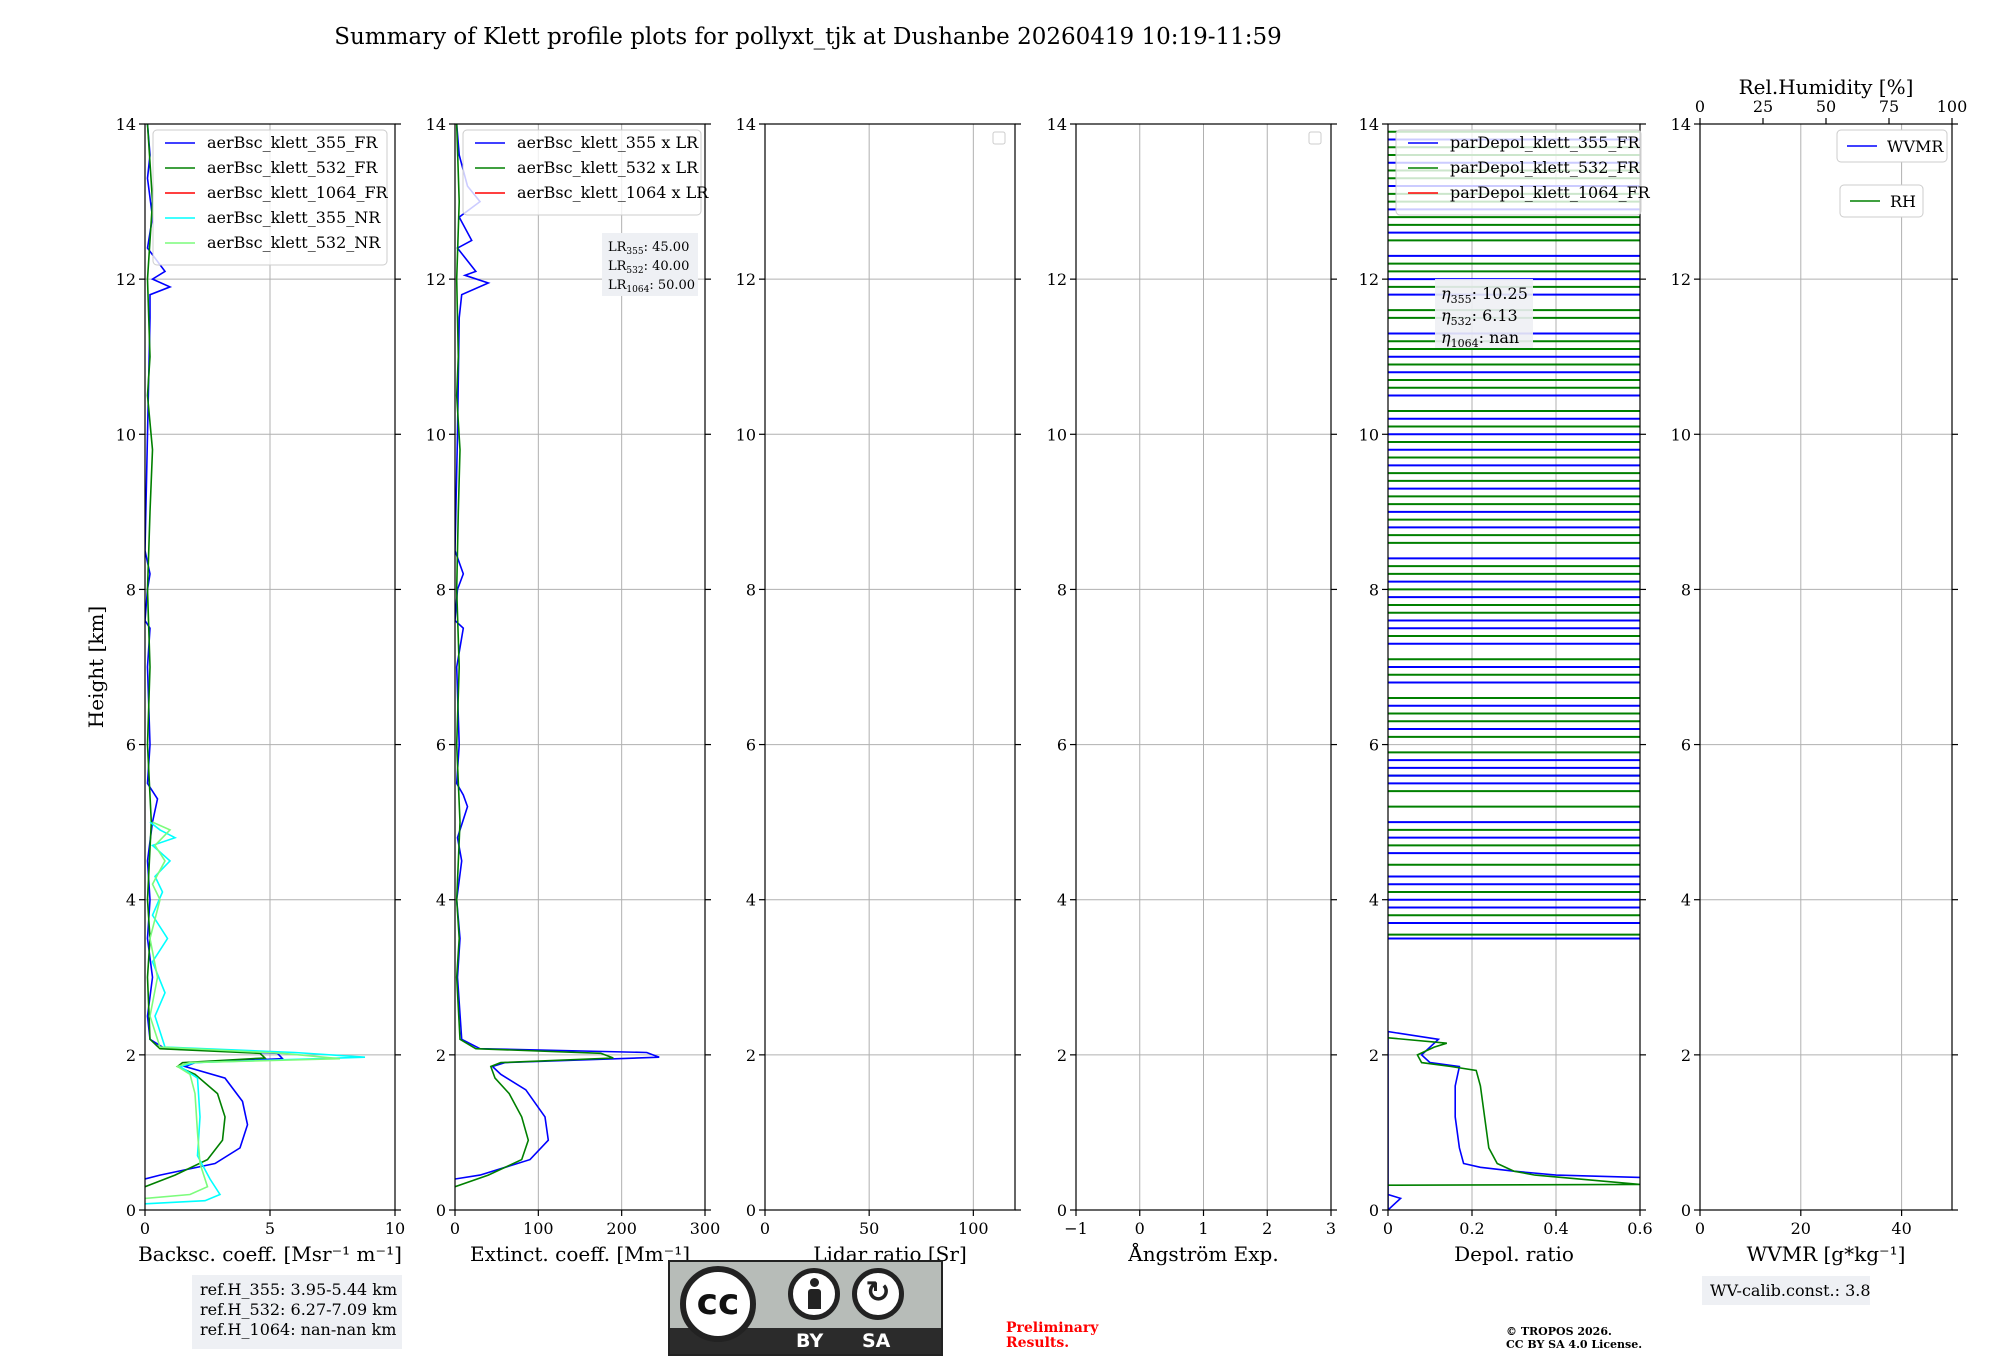  What do you see at coordinates (1514, 1111) in the screenshot?
I see `series-line-parDepol_klett_532_FR` at bounding box center [1514, 1111].